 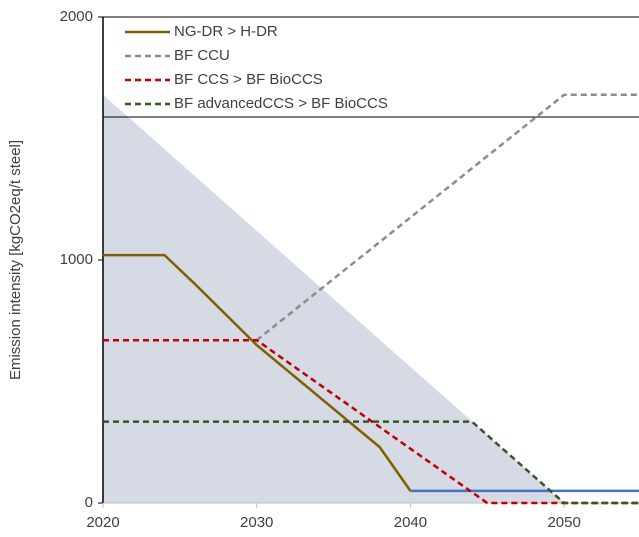 What do you see at coordinates (226, 31) in the screenshot?
I see `legend-label: NG-DR > H-DR` at bounding box center [226, 31].